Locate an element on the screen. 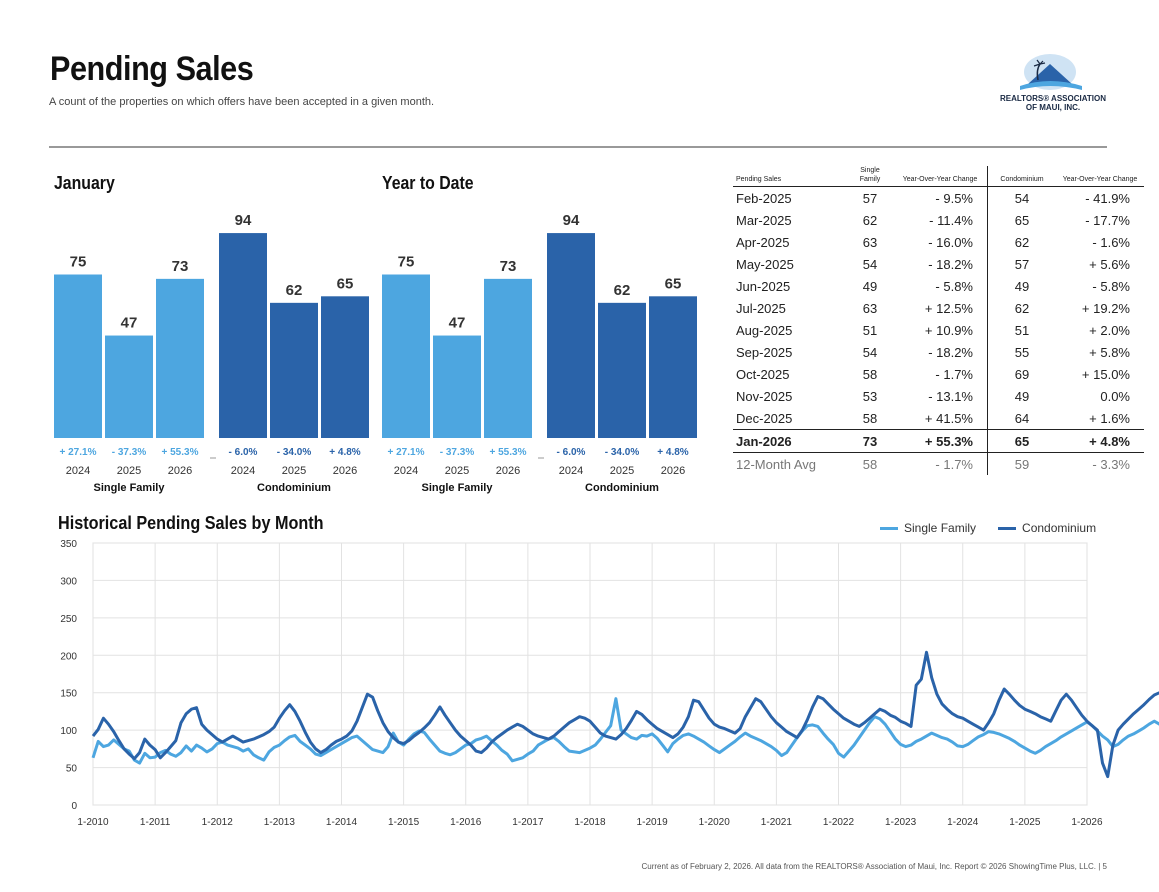  table-cell: 55 is located at coordinates (1021, 352).